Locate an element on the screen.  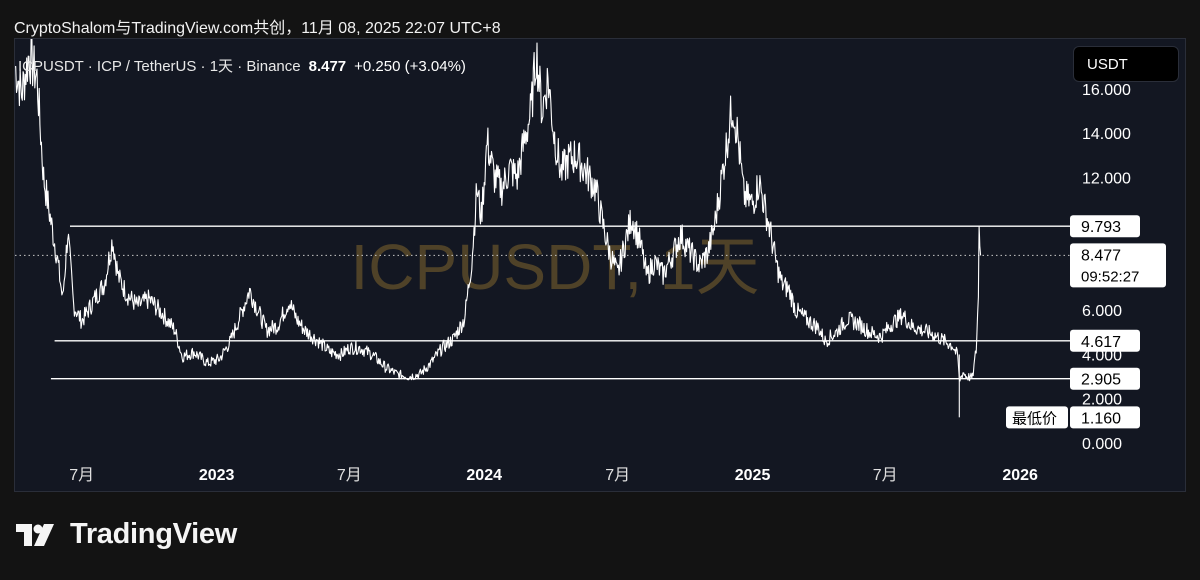
lowest-price-label: 1.160 is located at coordinates (1105, 417).